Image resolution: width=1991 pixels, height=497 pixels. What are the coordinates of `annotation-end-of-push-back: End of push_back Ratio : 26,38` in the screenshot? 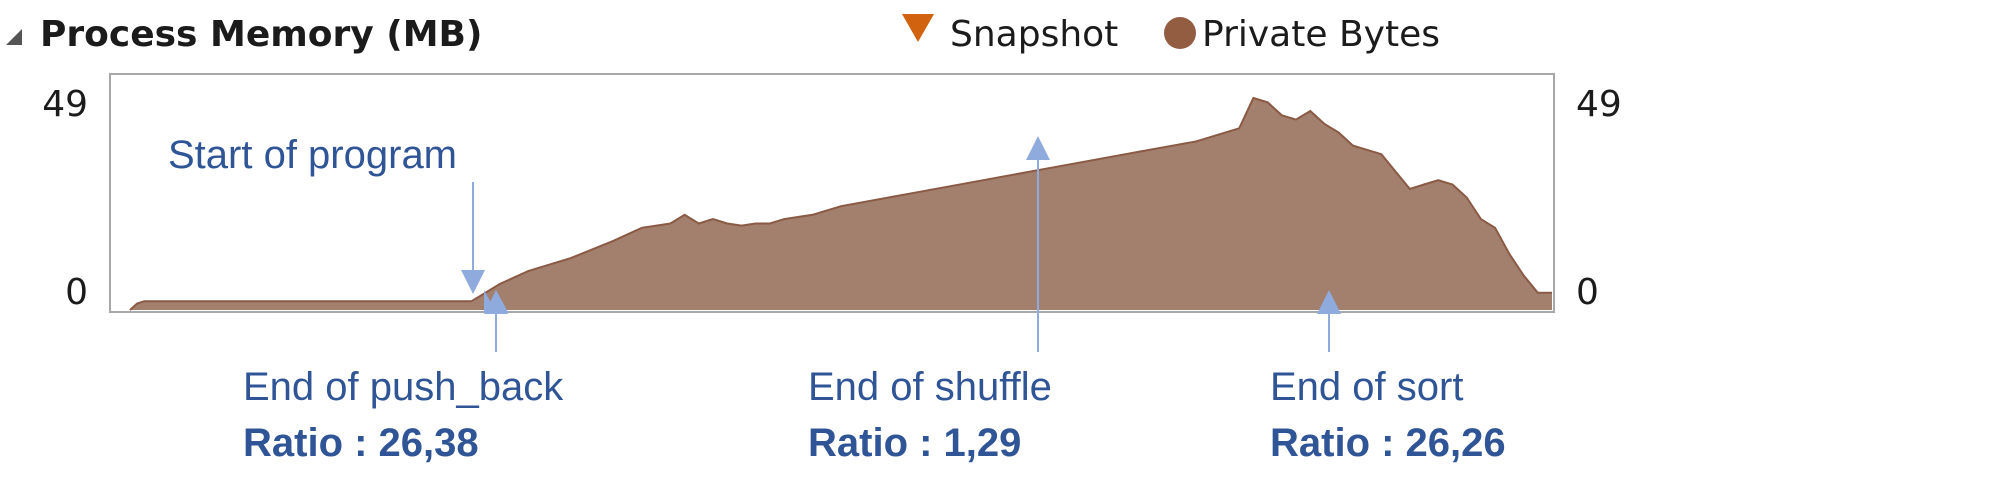 It's located at (403, 377).